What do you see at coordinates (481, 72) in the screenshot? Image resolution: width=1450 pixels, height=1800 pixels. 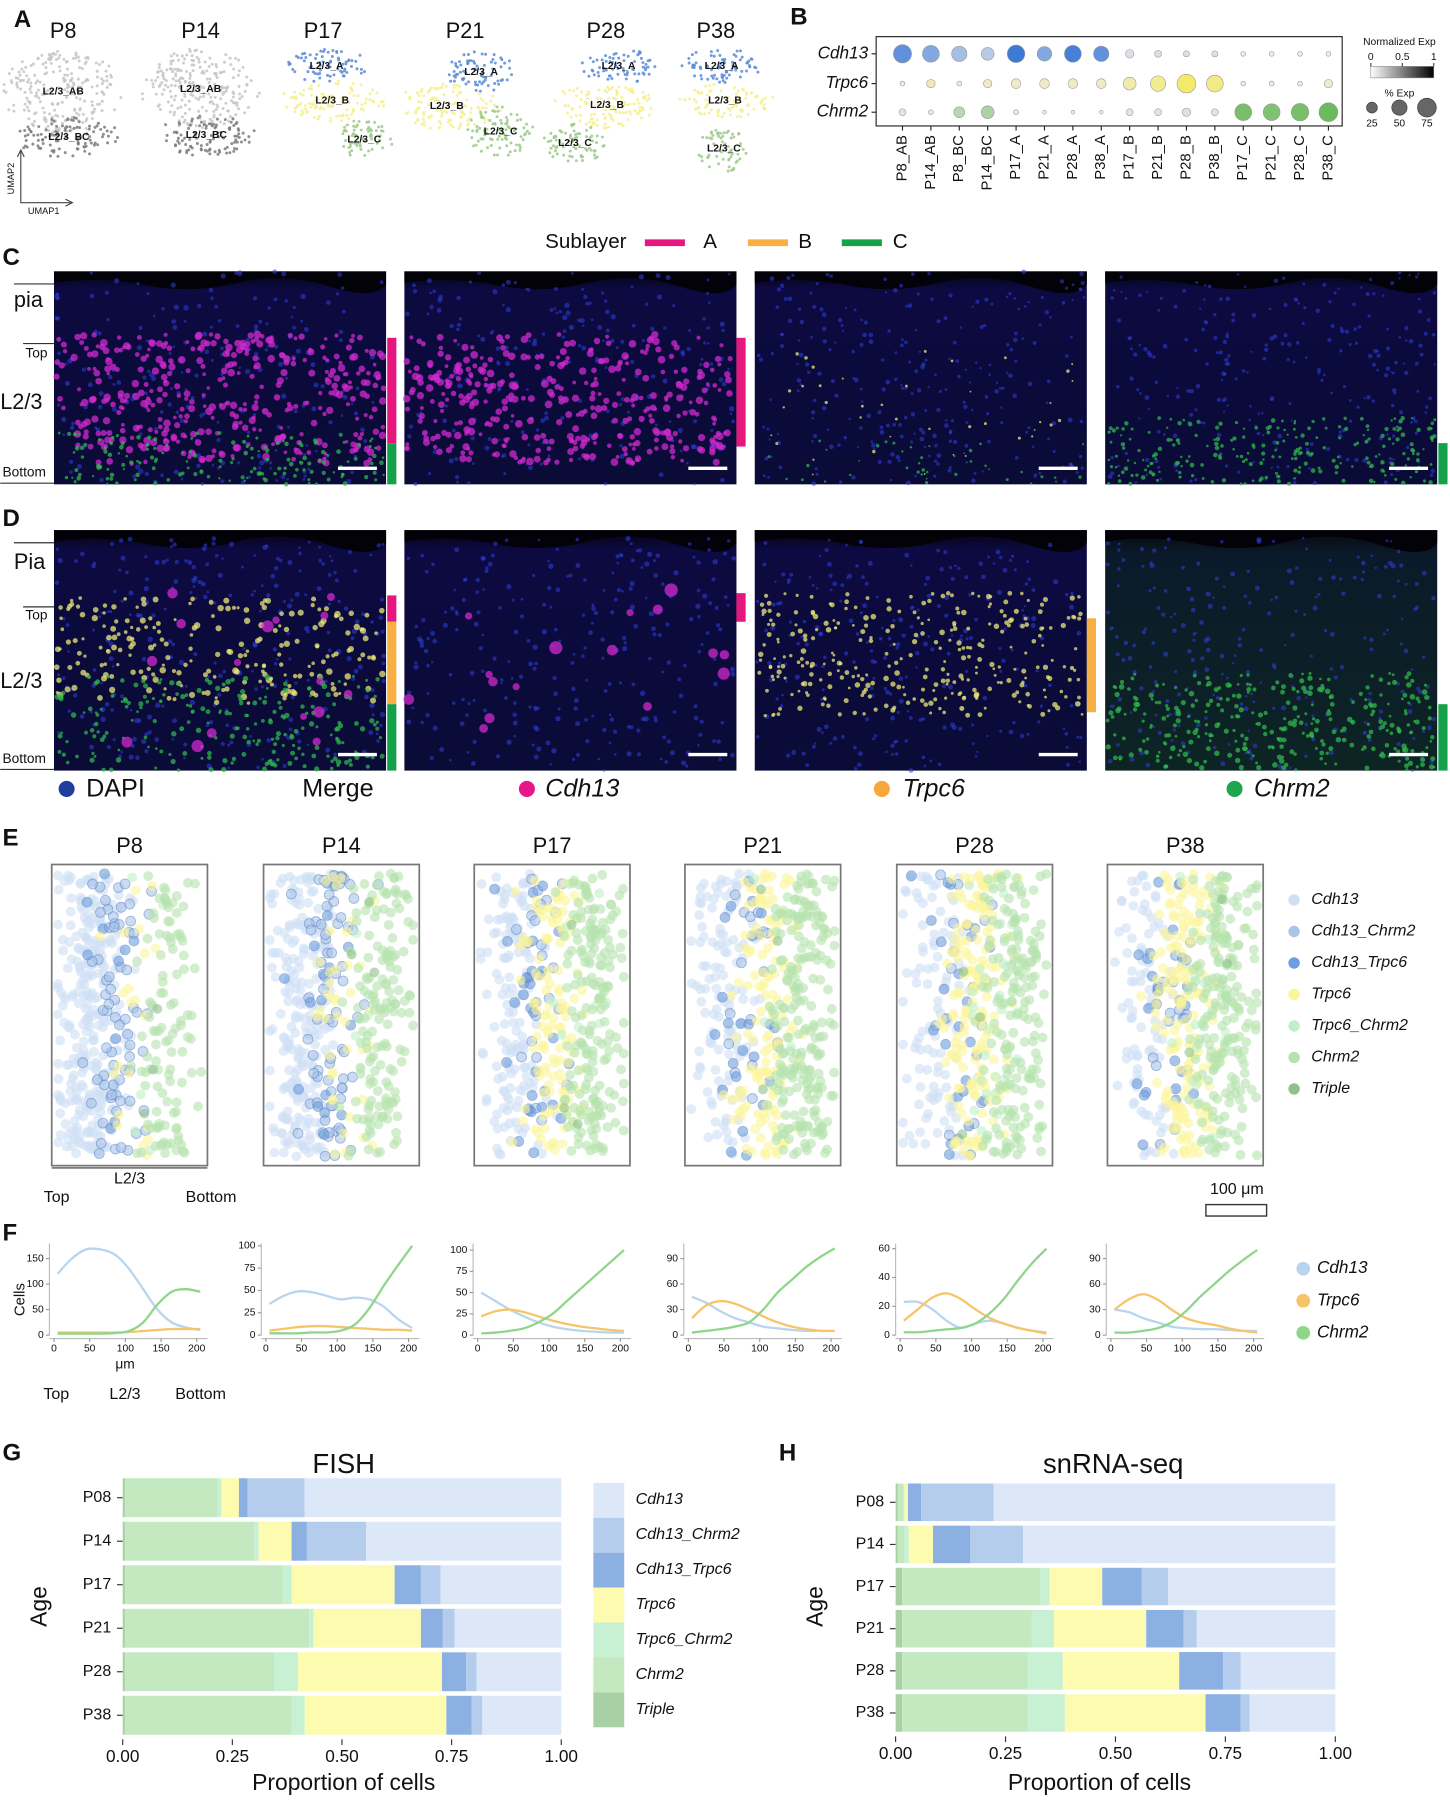 I see `cluster-label: L2/3_A` at bounding box center [481, 72].